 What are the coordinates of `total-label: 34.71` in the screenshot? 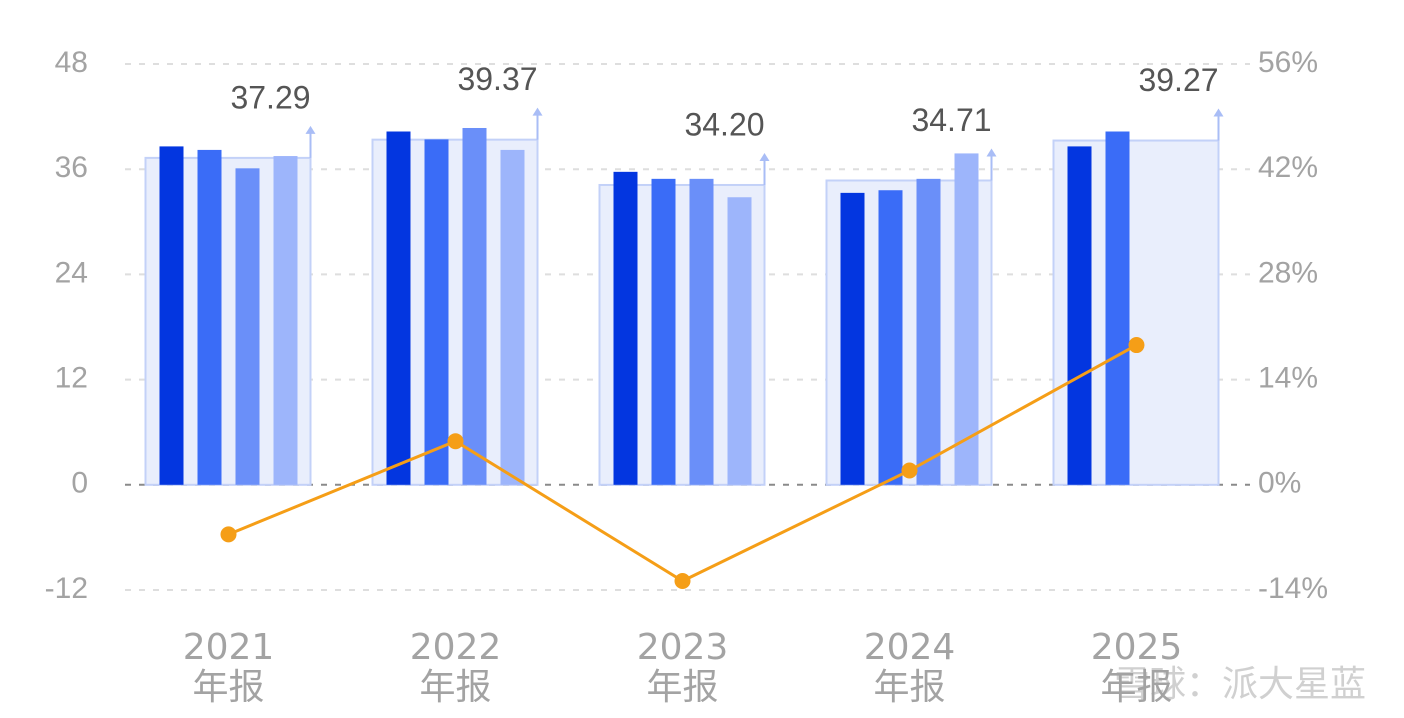 It's located at (951, 120).